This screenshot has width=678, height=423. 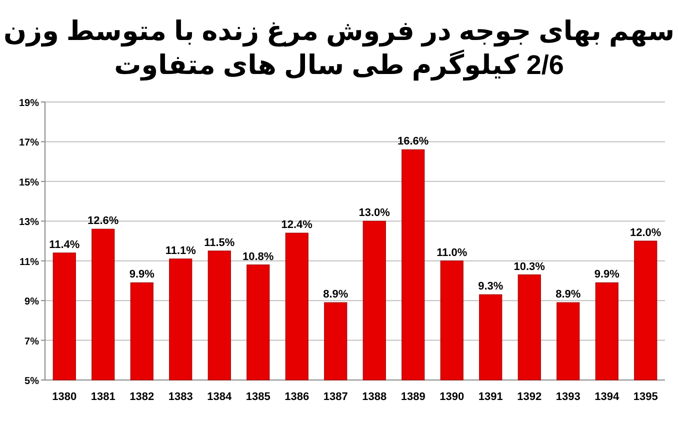 I want to click on x-tick-label: 1382, so click(x=142, y=397).